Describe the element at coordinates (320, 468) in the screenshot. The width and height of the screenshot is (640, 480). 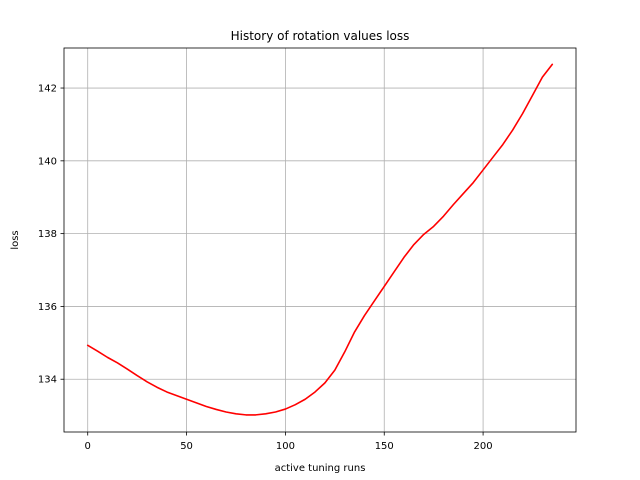
I see `x-axis-label: active tuning runs` at that location.